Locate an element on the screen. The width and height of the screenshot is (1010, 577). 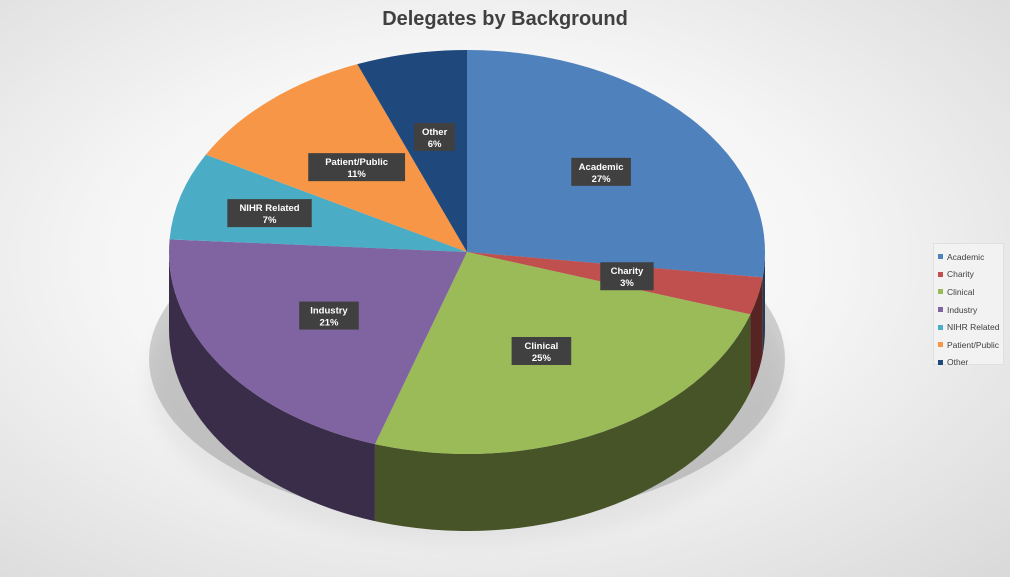
data-label-category: Academic is located at coordinates (601, 167).